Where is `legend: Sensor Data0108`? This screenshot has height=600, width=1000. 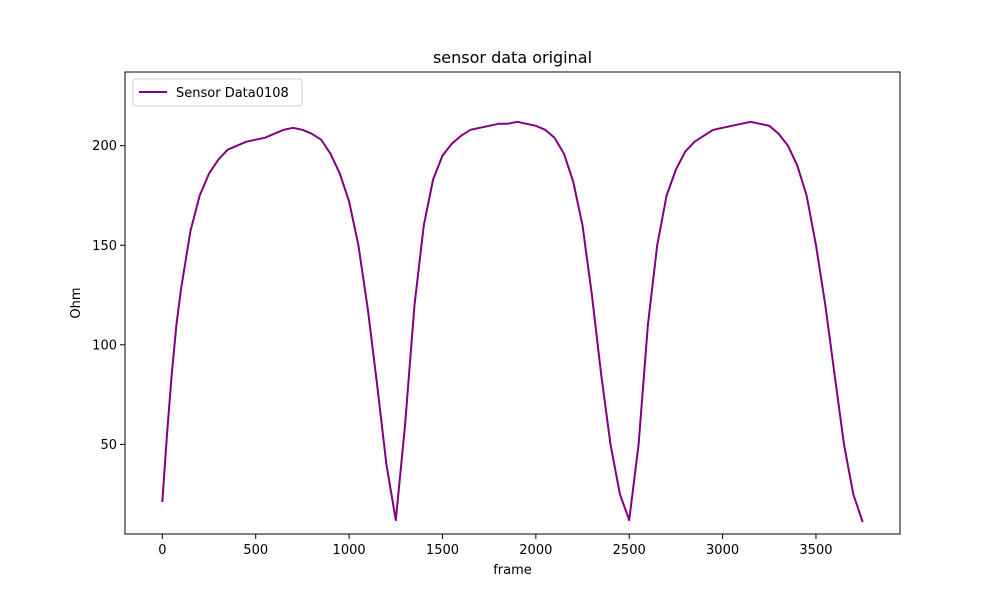 legend: Sensor Data0108 is located at coordinates (217, 92).